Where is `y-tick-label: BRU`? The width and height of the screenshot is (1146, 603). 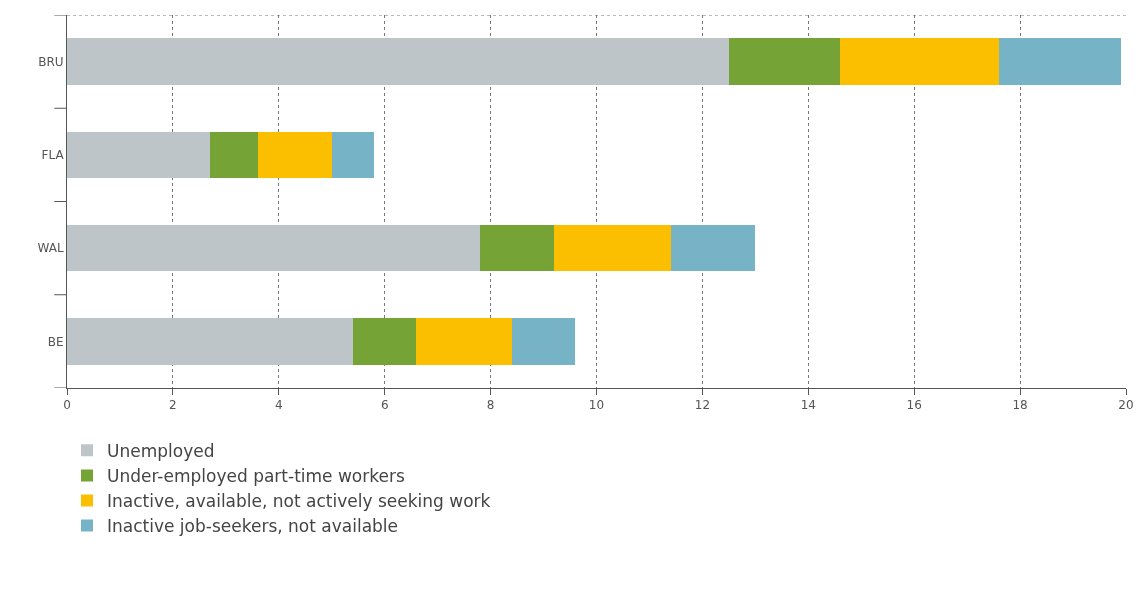 y-tick-label: BRU is located at coordinates (51, 61).